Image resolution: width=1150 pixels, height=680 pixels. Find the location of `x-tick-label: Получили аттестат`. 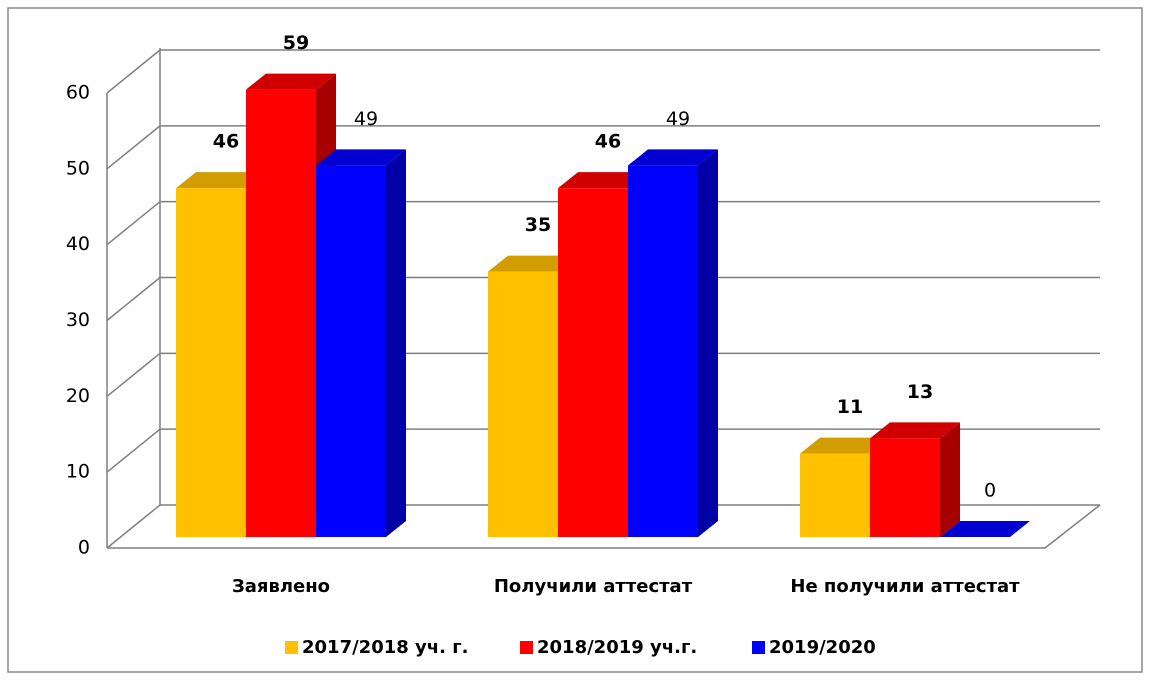

x-tick-label: Получили аттестат is located at coordinates (593, 586).